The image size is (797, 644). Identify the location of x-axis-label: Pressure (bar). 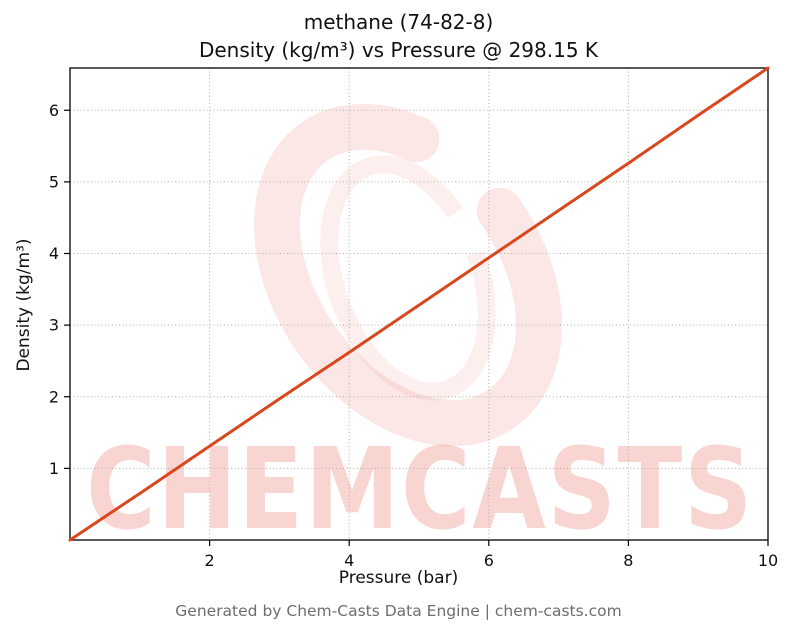
(398, 578).